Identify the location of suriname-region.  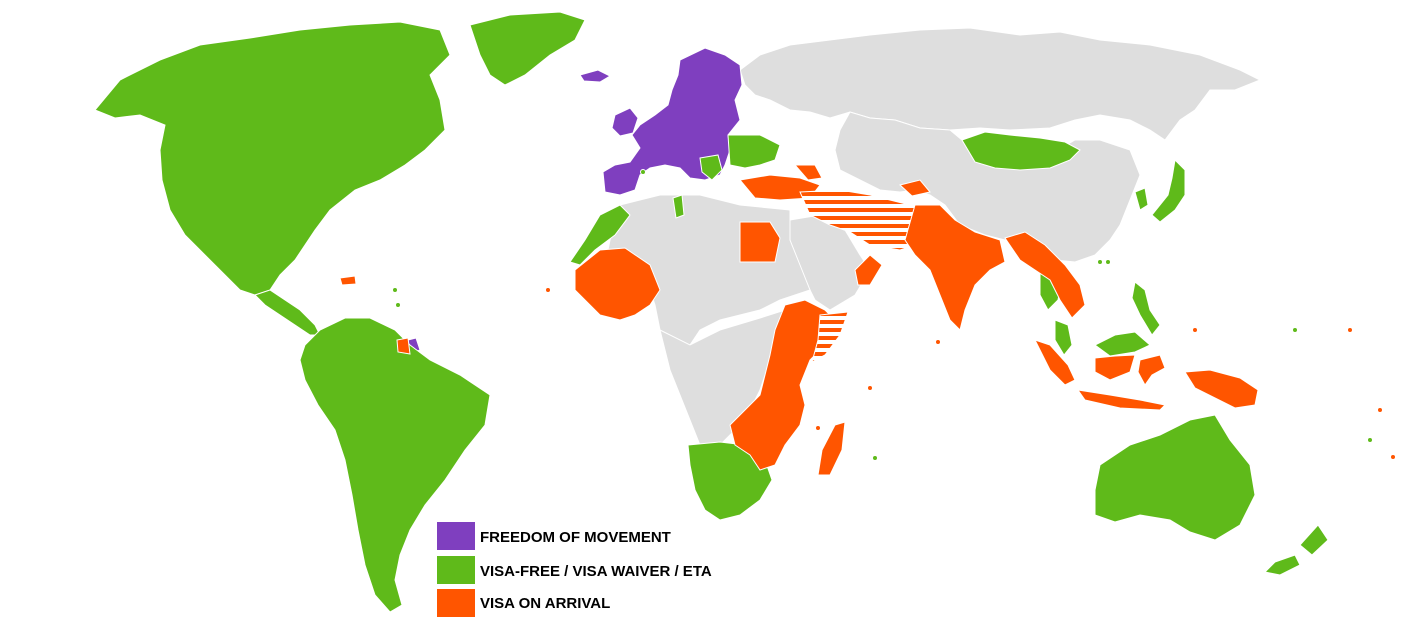
(403, 346).